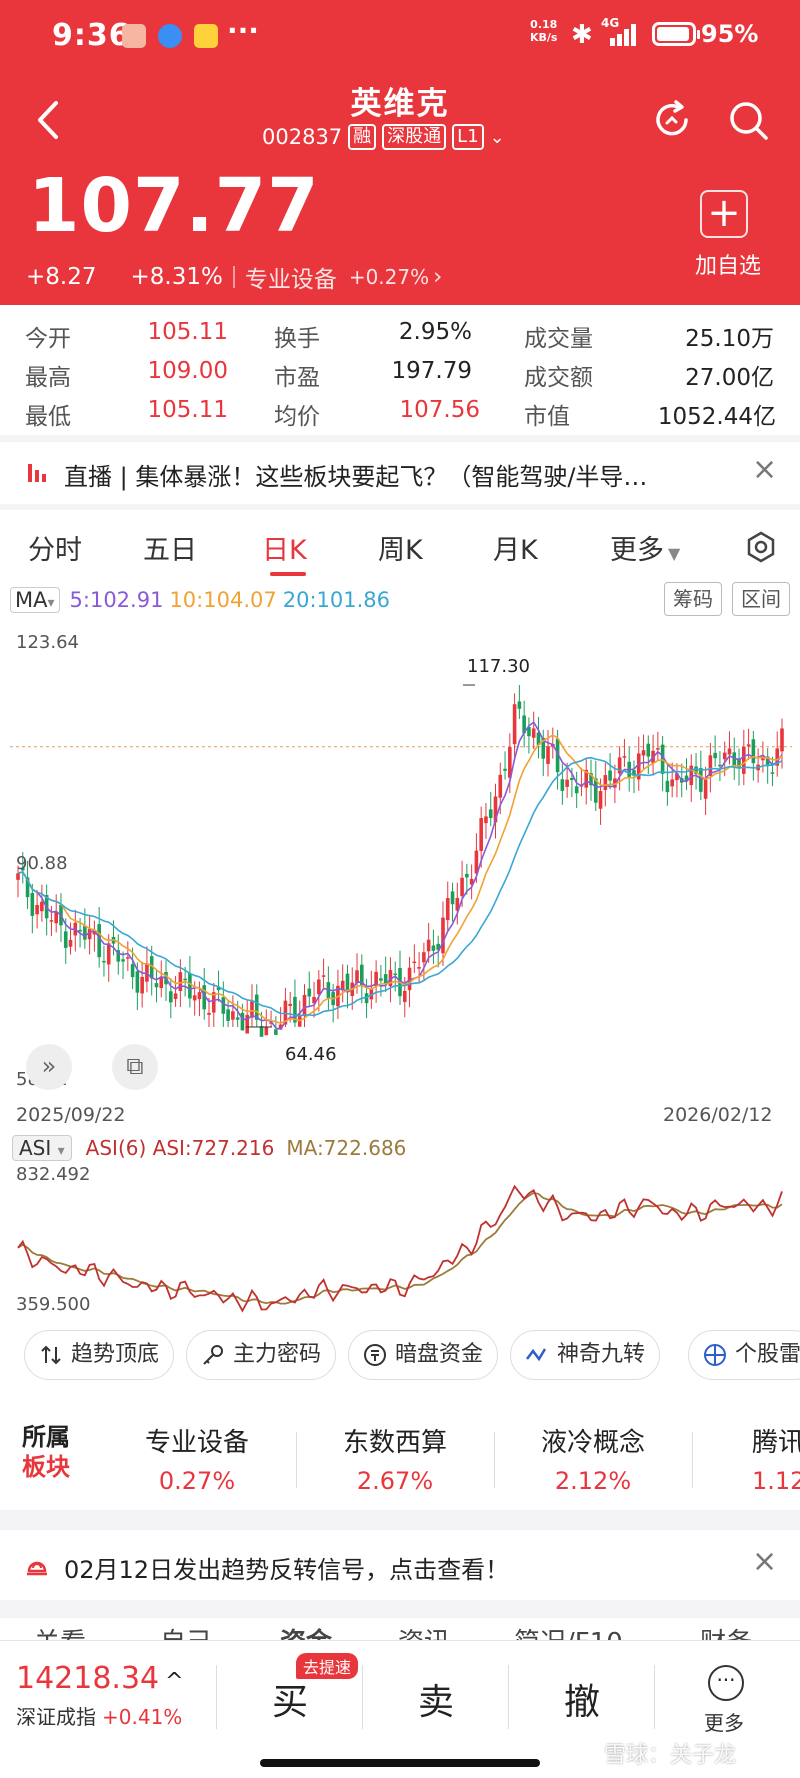 Image resolution: width=800 pixels, height=1778 pixels. I want to click on buy-button: 买, so click(289, 1702).